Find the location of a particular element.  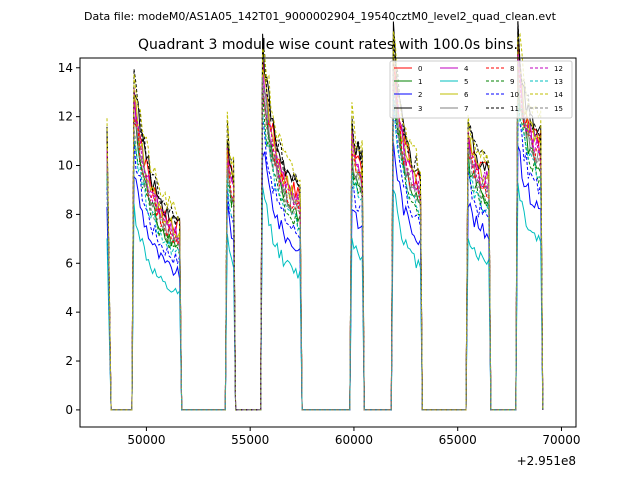

x-tick-label: 70000 is located at coordinates (561, 440).